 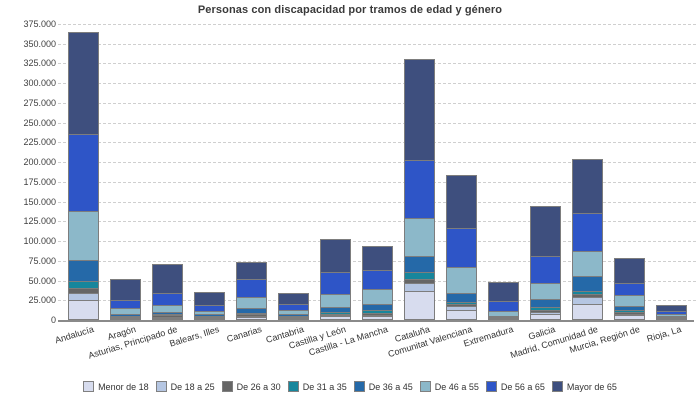 I want to click on x-axis-category-label: Rioja, La, so click(x=664, y=334).